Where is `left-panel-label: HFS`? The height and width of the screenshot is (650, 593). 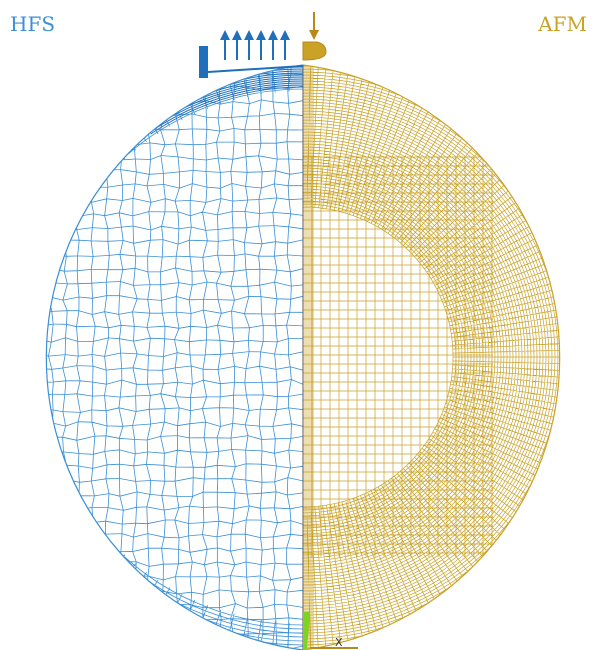
left-panel-label: HFS is located at coordinates (33, 24).